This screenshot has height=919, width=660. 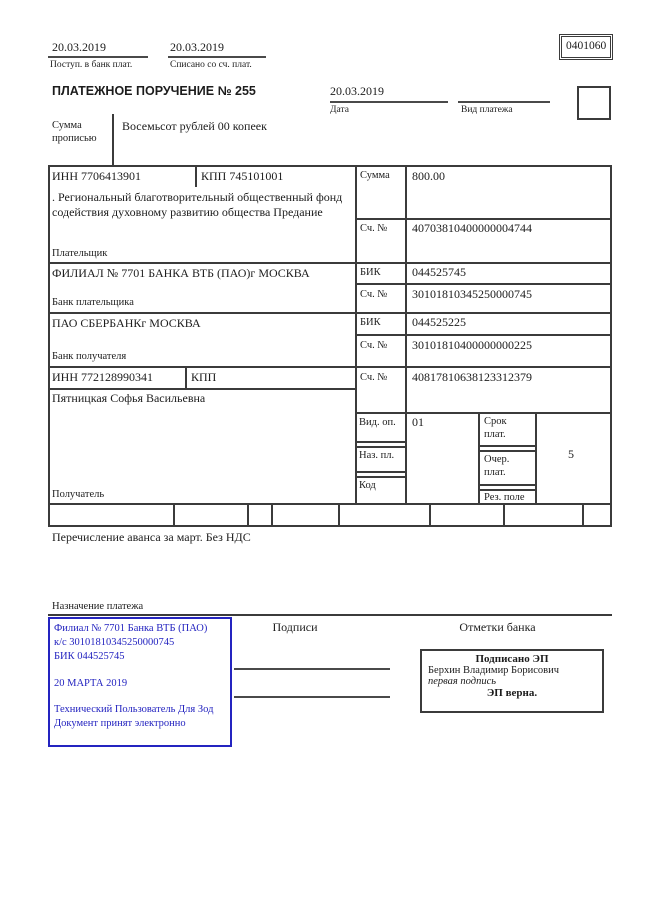 I want to click on payee-account-label: Сч. №, so click(x=374, y=377).